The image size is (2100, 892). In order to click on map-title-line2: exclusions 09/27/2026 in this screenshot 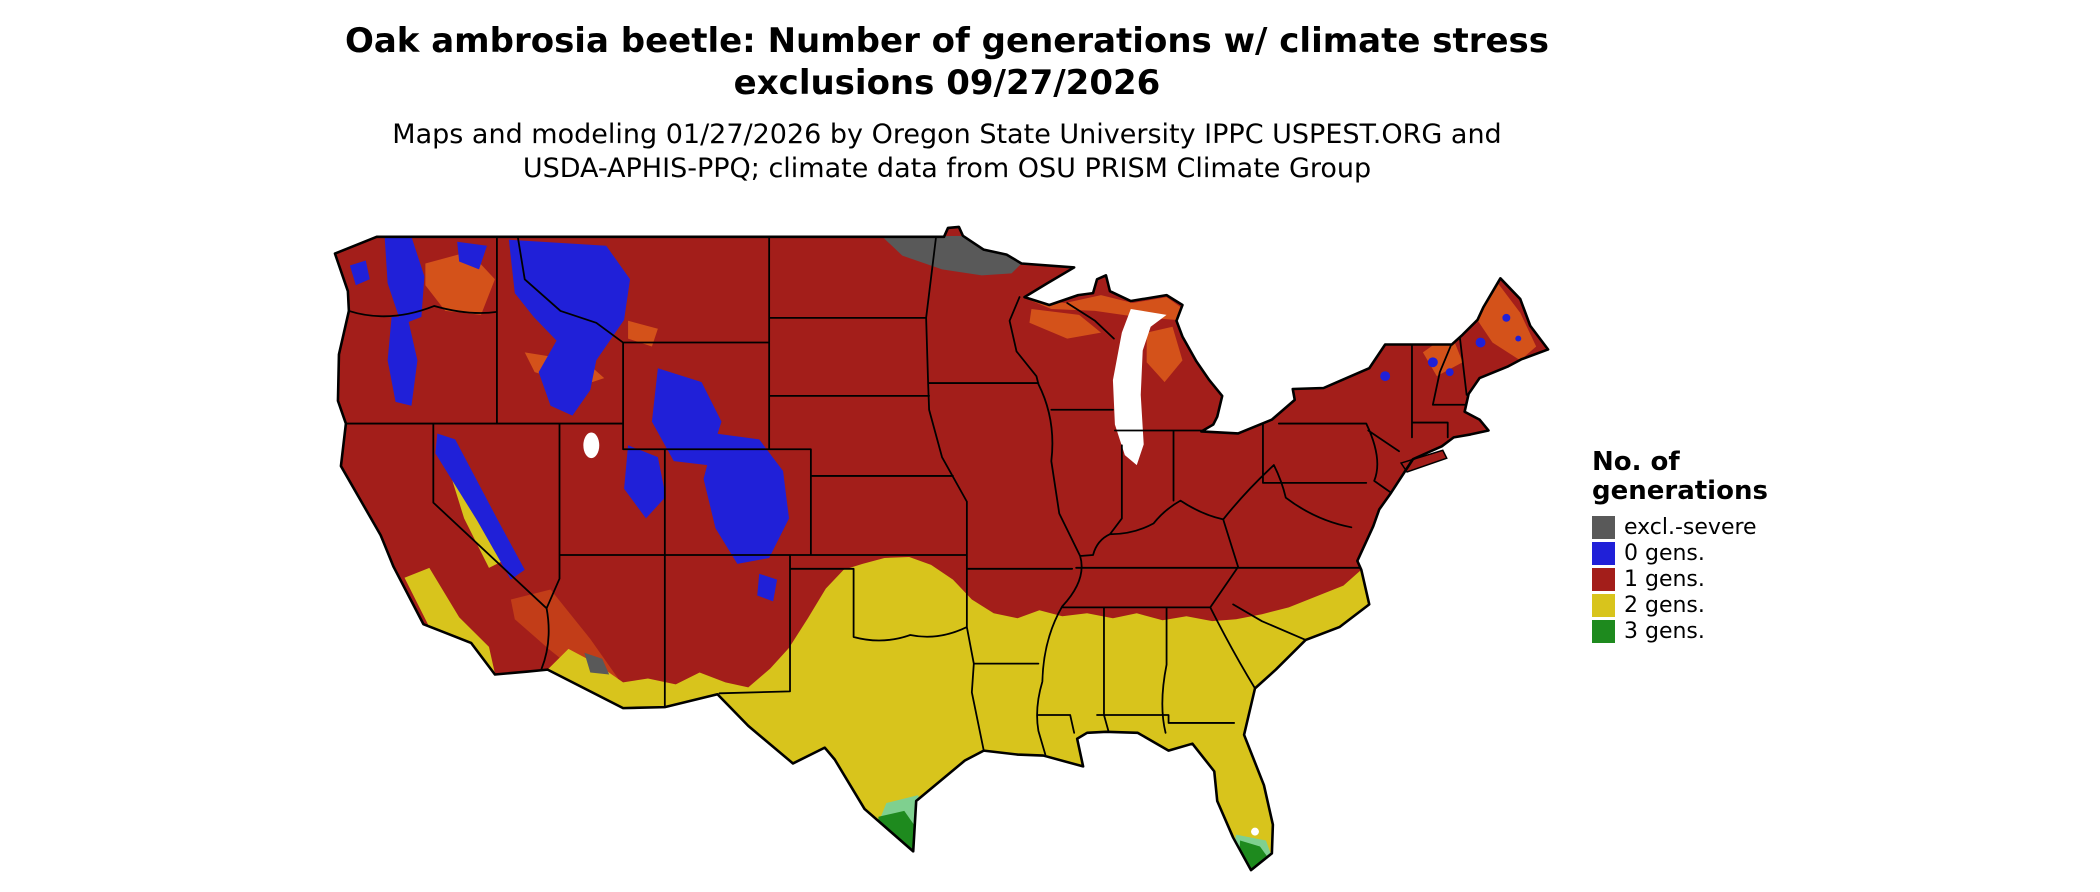, I will do `click(947, 83)`.